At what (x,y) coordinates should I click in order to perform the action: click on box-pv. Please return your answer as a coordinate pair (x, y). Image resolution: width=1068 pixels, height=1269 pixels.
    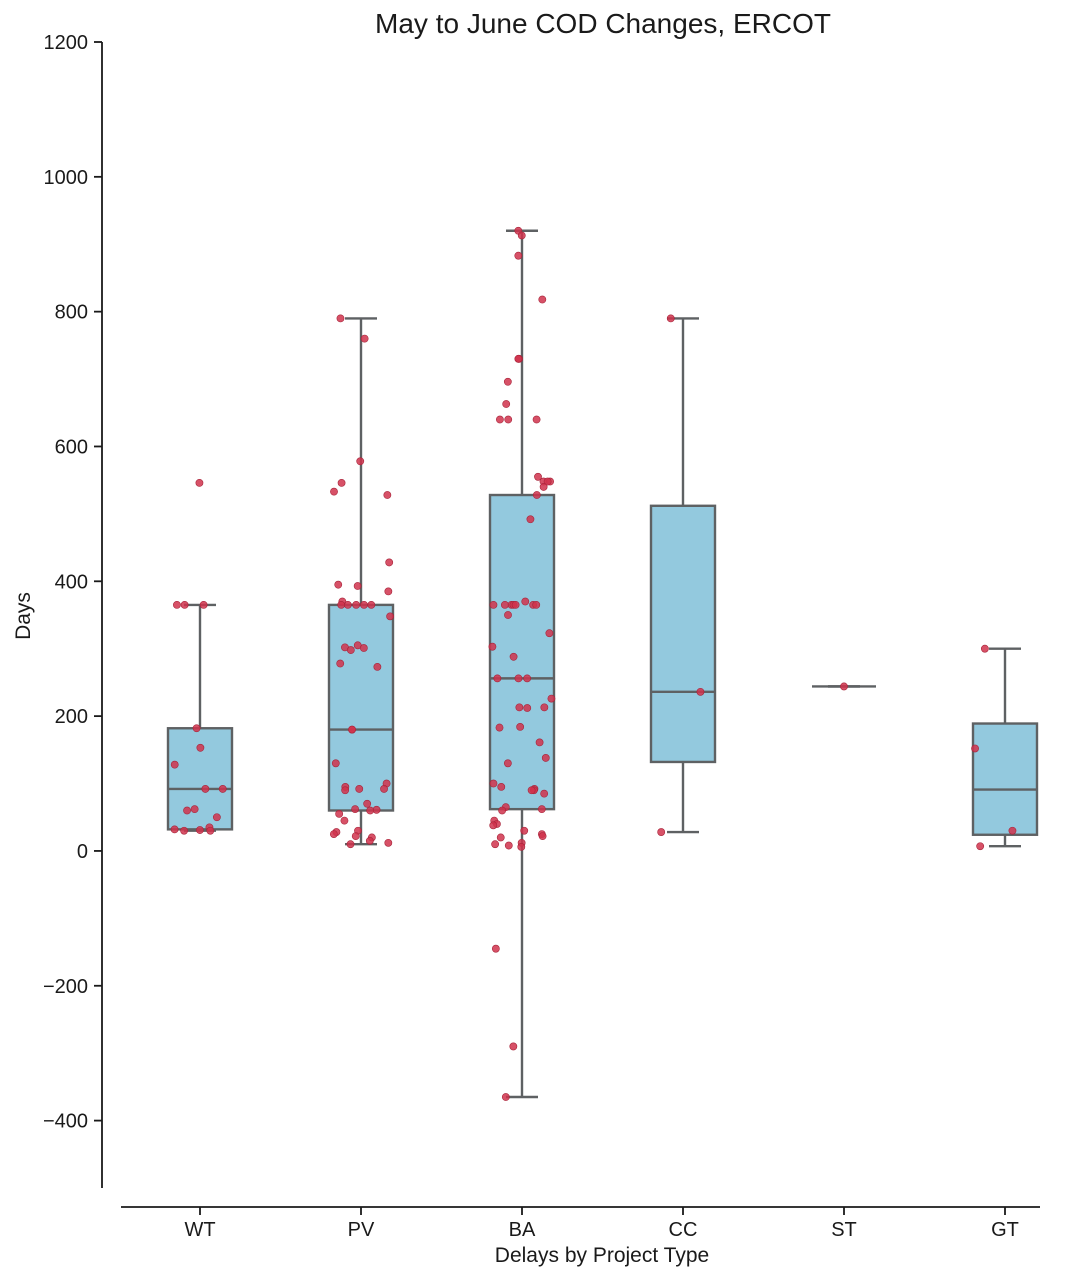
    Looking at the image, I should click on (361, 581).